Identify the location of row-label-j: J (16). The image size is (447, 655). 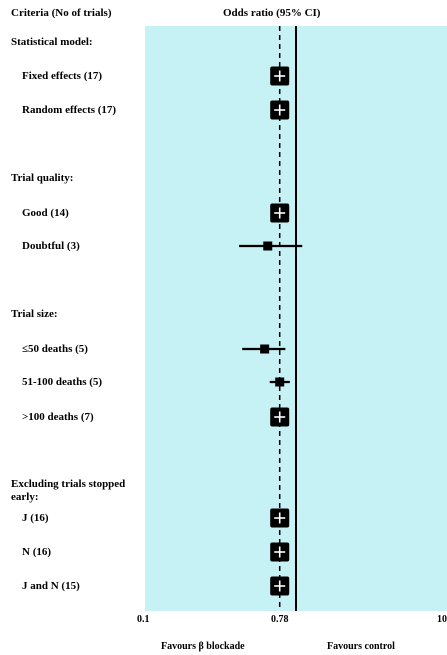
(35, 518).